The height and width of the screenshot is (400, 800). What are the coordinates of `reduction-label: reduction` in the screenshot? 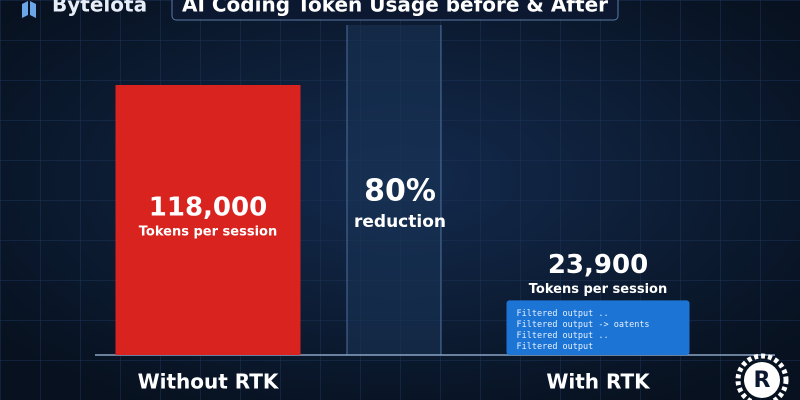 It's located at (400, 222).